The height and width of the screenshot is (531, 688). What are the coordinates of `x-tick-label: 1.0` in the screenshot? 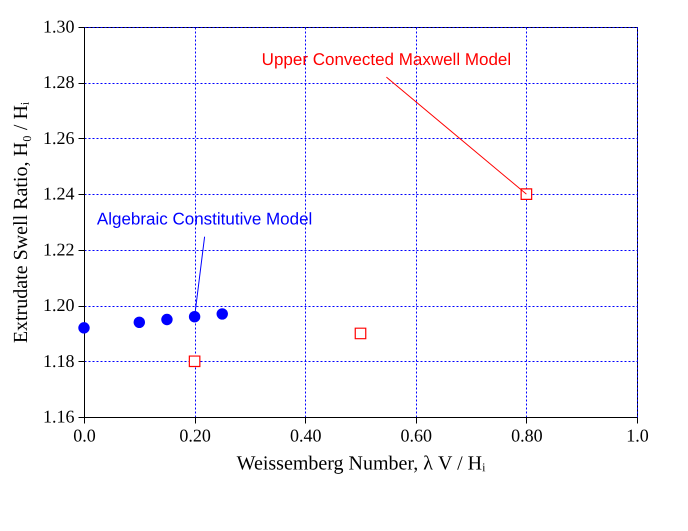 It's located at (637, 436).